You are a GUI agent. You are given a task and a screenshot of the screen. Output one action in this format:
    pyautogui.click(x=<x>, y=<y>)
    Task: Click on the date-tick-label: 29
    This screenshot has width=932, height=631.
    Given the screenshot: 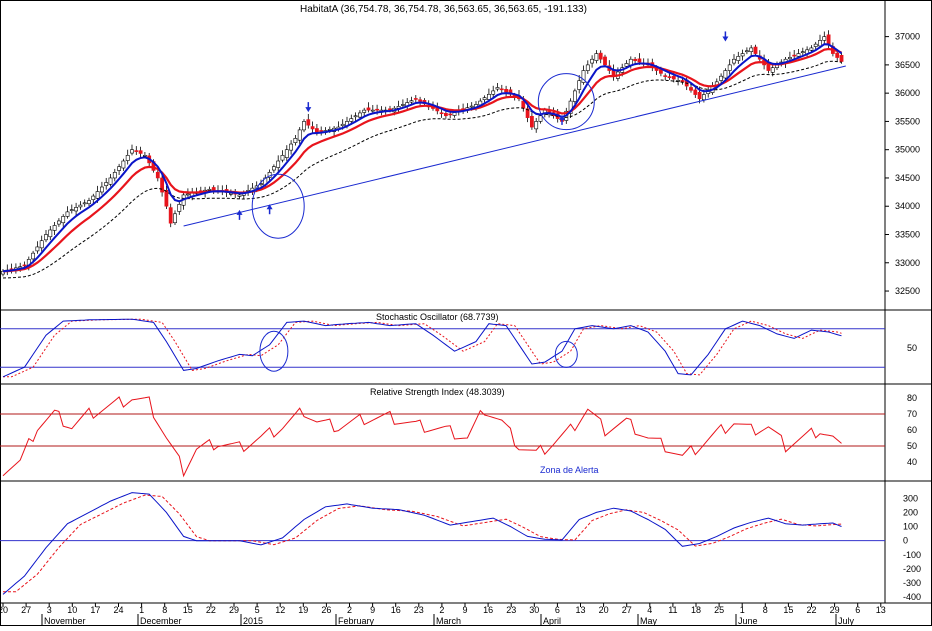 What is the action you would take?
    pyautogui.click(x=234, y=610)
    